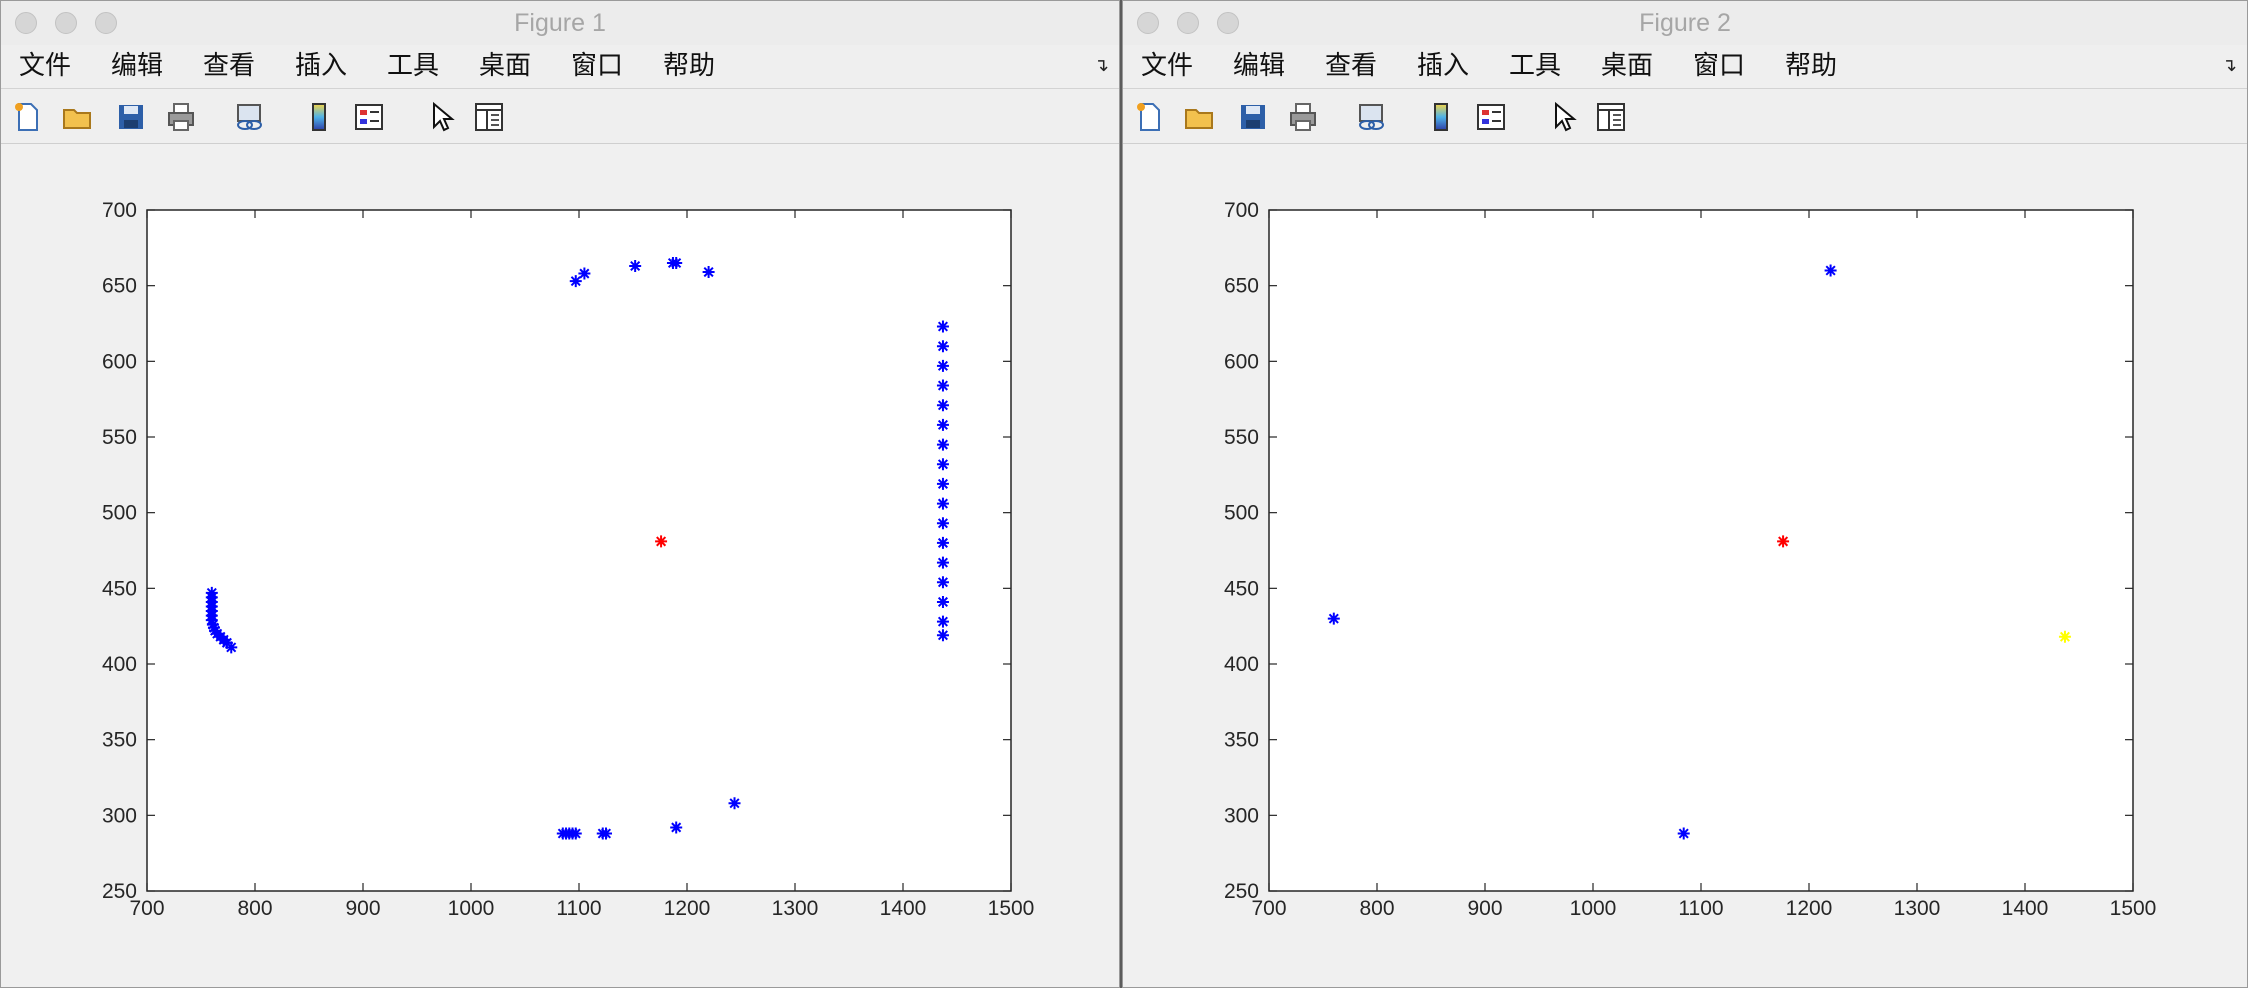 This screenshot has height=988, width=2248. Describe the element at coordinates (1376, 908) in the screenshot. I see `x-tick-label: 800` at that location.